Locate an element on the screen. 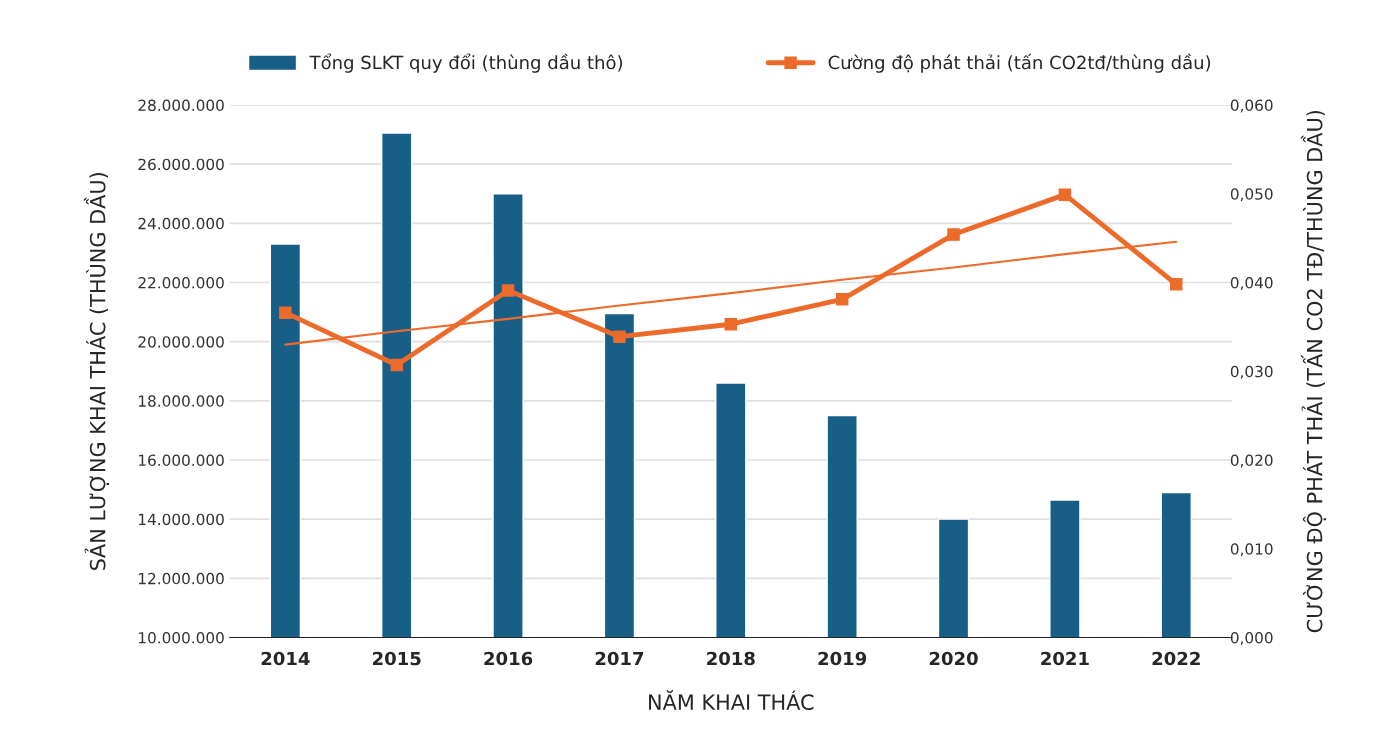  x-tick-label: 2014 is located at coordinates (285, 658).